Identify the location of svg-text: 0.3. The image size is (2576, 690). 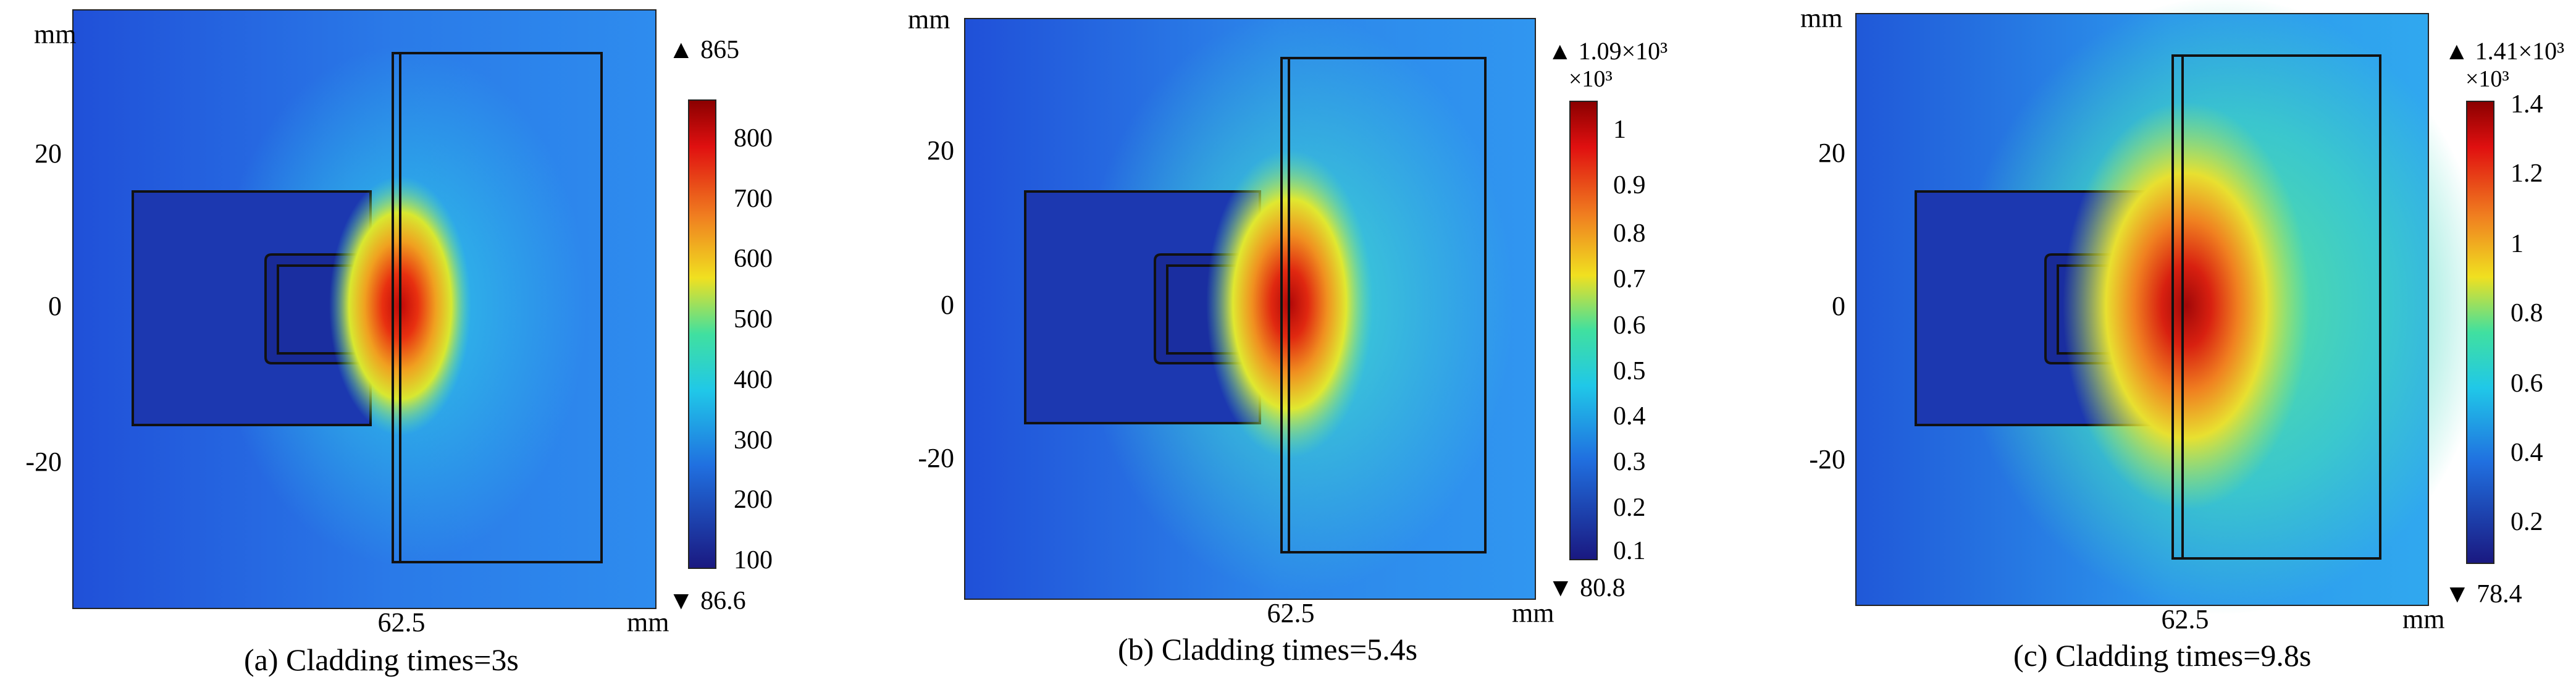
(1630, 462).